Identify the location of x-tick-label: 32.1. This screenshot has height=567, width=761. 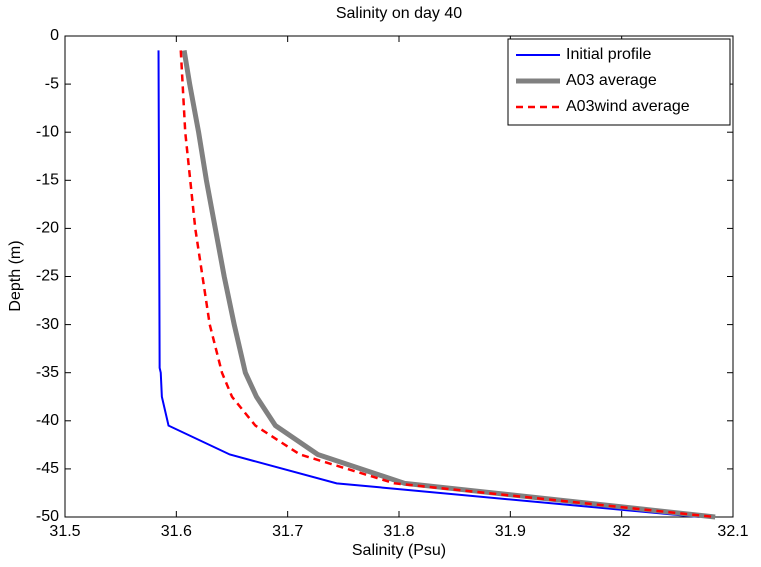
(732, 531).